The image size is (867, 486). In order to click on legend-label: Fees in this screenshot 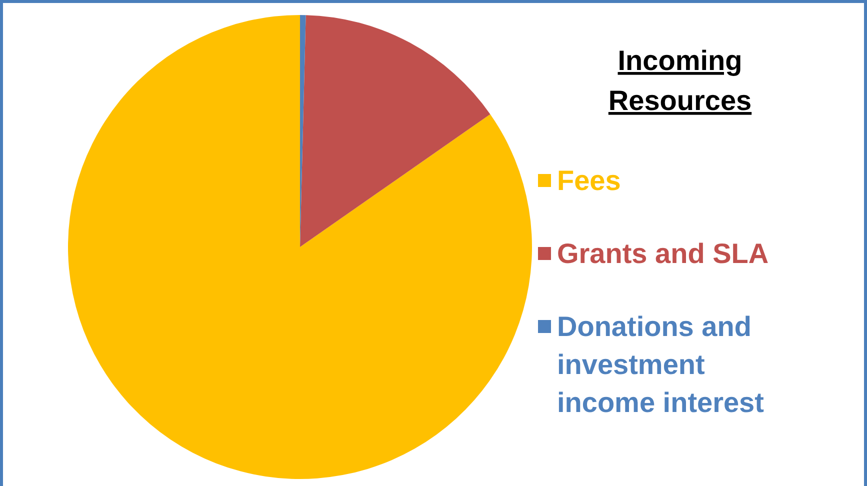, I will do `click(589, 180)`.